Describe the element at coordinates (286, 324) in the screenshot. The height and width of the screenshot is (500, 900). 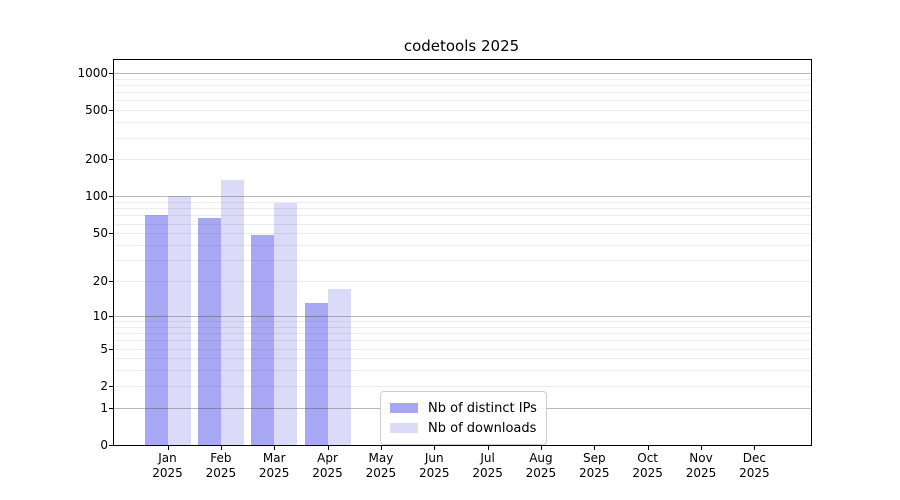
I see `bar-nb-of-downloads-mar` at that location.